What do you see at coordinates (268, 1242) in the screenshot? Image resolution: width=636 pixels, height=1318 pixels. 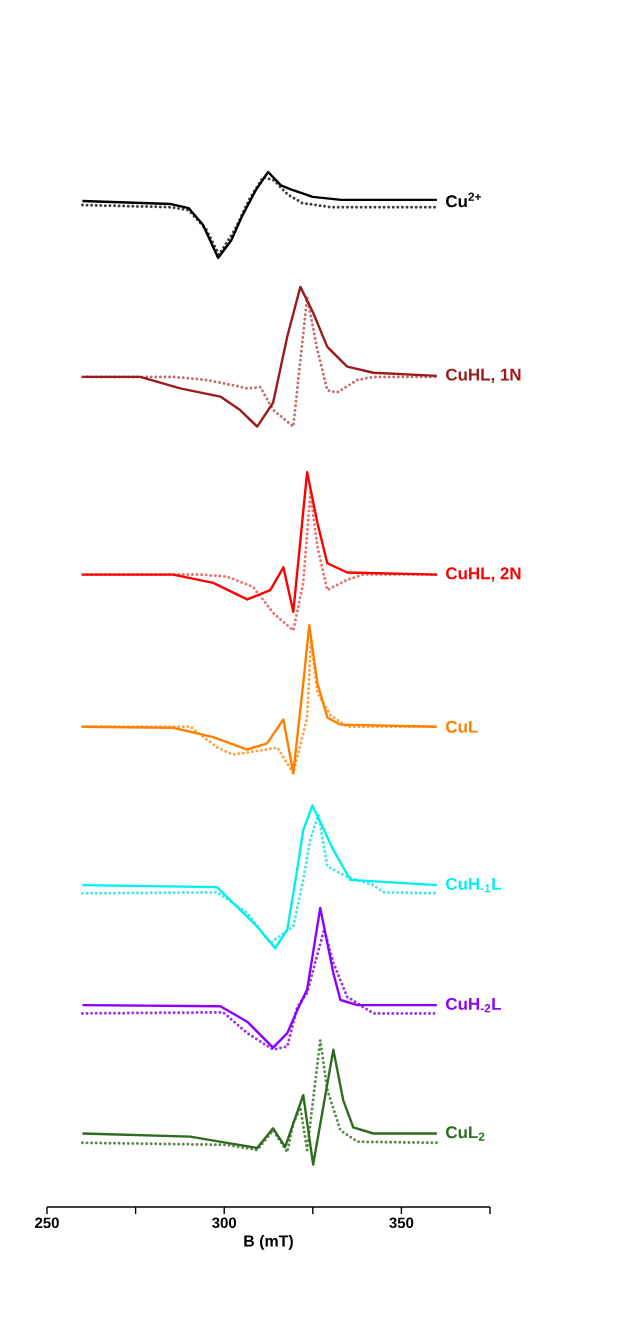 I see `x-axis-title: B (mT)` at bounding box center [268, 1242].